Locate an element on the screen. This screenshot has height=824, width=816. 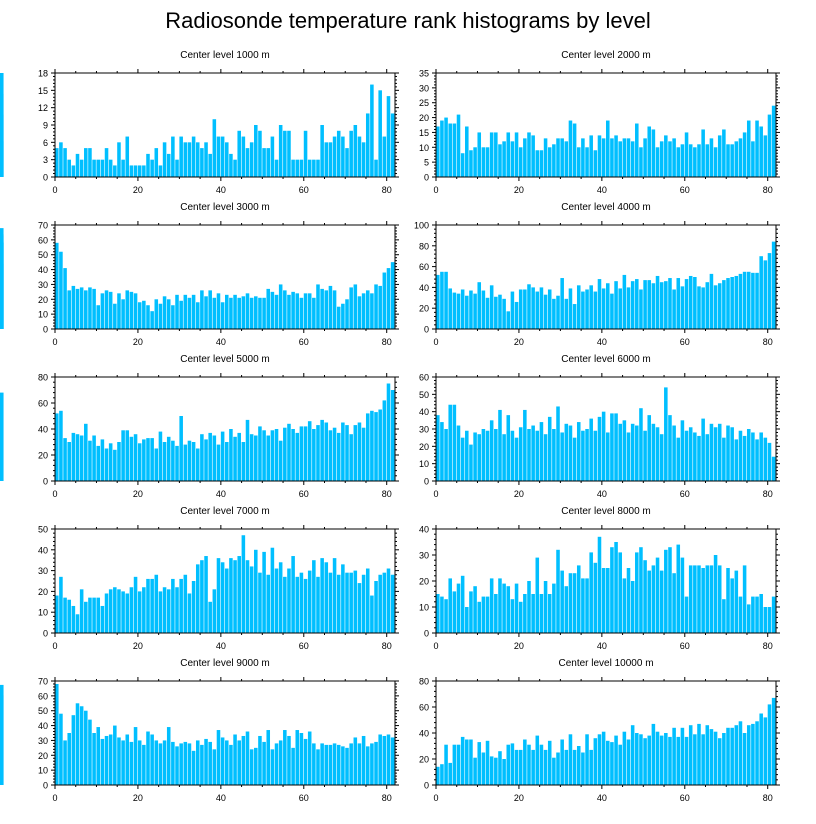
panel-6-xtick-label: 60 is located at coordinates (304, 646).